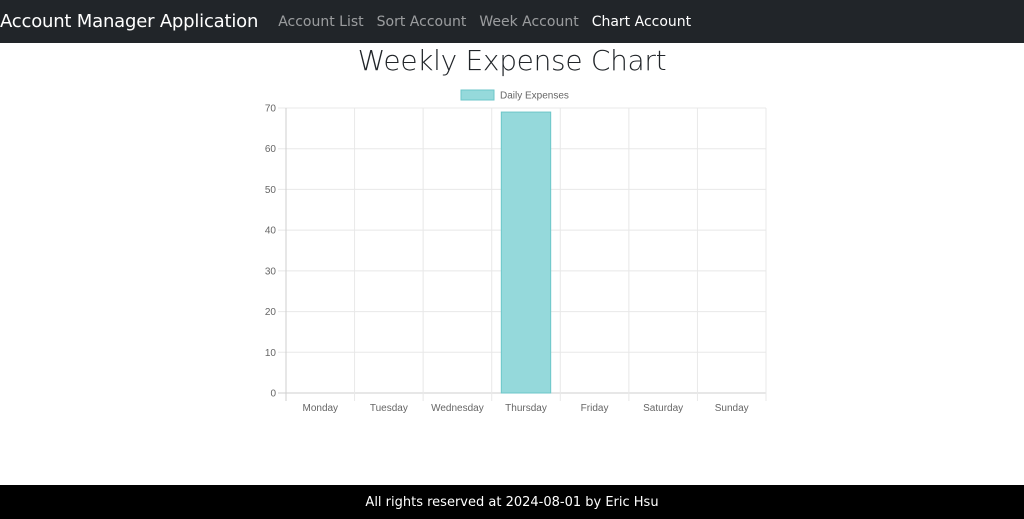 The height and width of the screenshot is (519, 1024). I want to click on nav-link-week-account: Week Account, so click(529, 21).